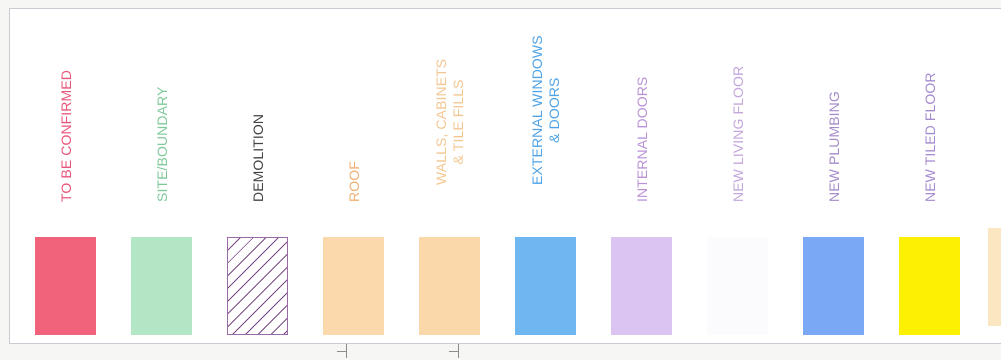  What do you see at coordinates (930, 137) in the screenshot?
I see `legend-label: NEW TILED FLOOR` at bounding box center [930, 137].